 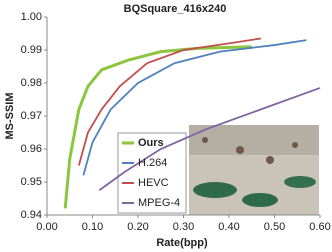 I want to click on inset-photo, so click(x=254, y=170).